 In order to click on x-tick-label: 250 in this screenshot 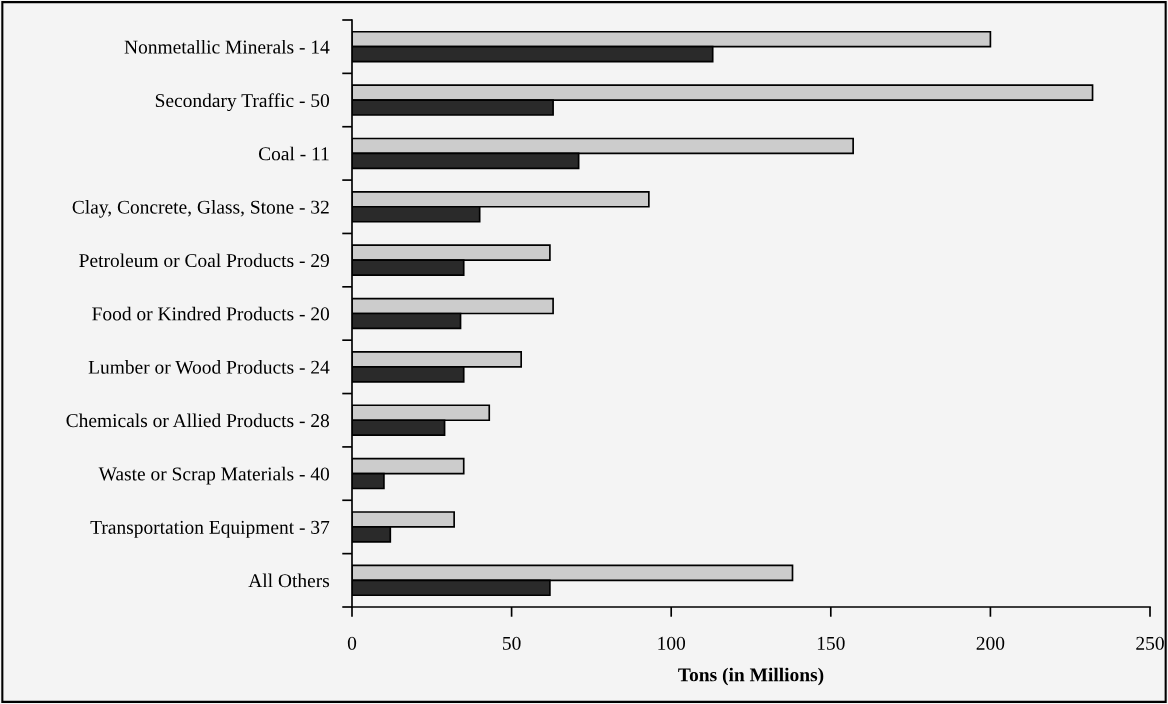, I will do `click(1150, 643)`.